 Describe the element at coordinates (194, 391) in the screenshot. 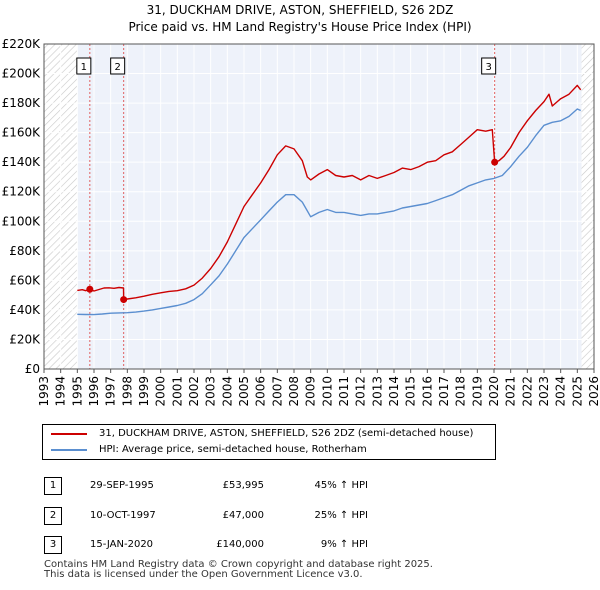

I see `x-tick-label: 2002` at that location.